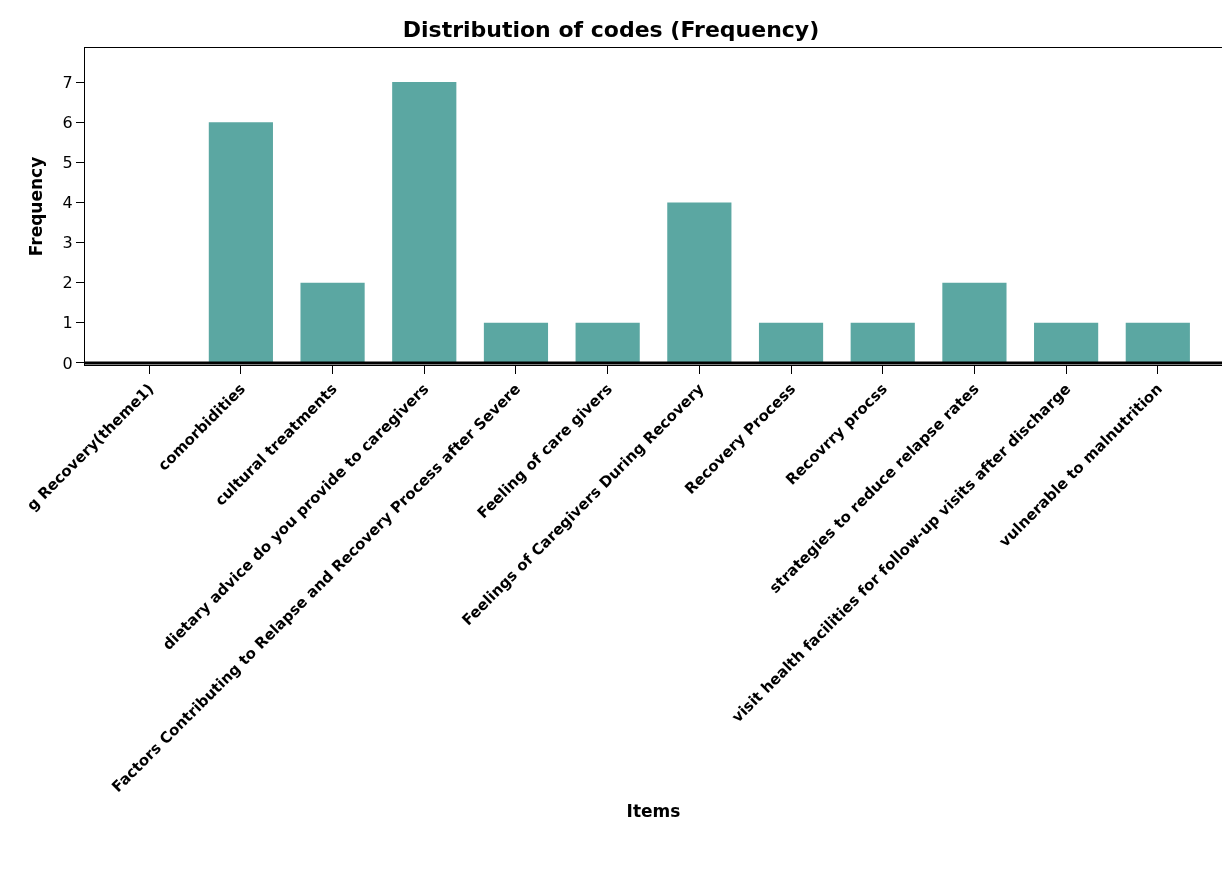  What do you see at coordinates (611, 30) in the screenshot?
I see `chart-title: Distribution of codes (Frequency)` at bounding box center [611, 30].